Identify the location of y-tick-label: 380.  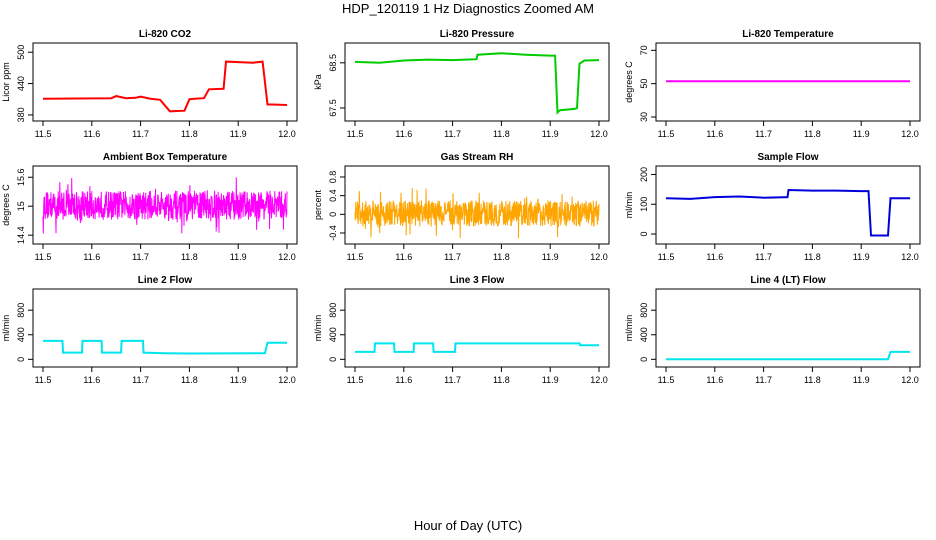
(21, 114).